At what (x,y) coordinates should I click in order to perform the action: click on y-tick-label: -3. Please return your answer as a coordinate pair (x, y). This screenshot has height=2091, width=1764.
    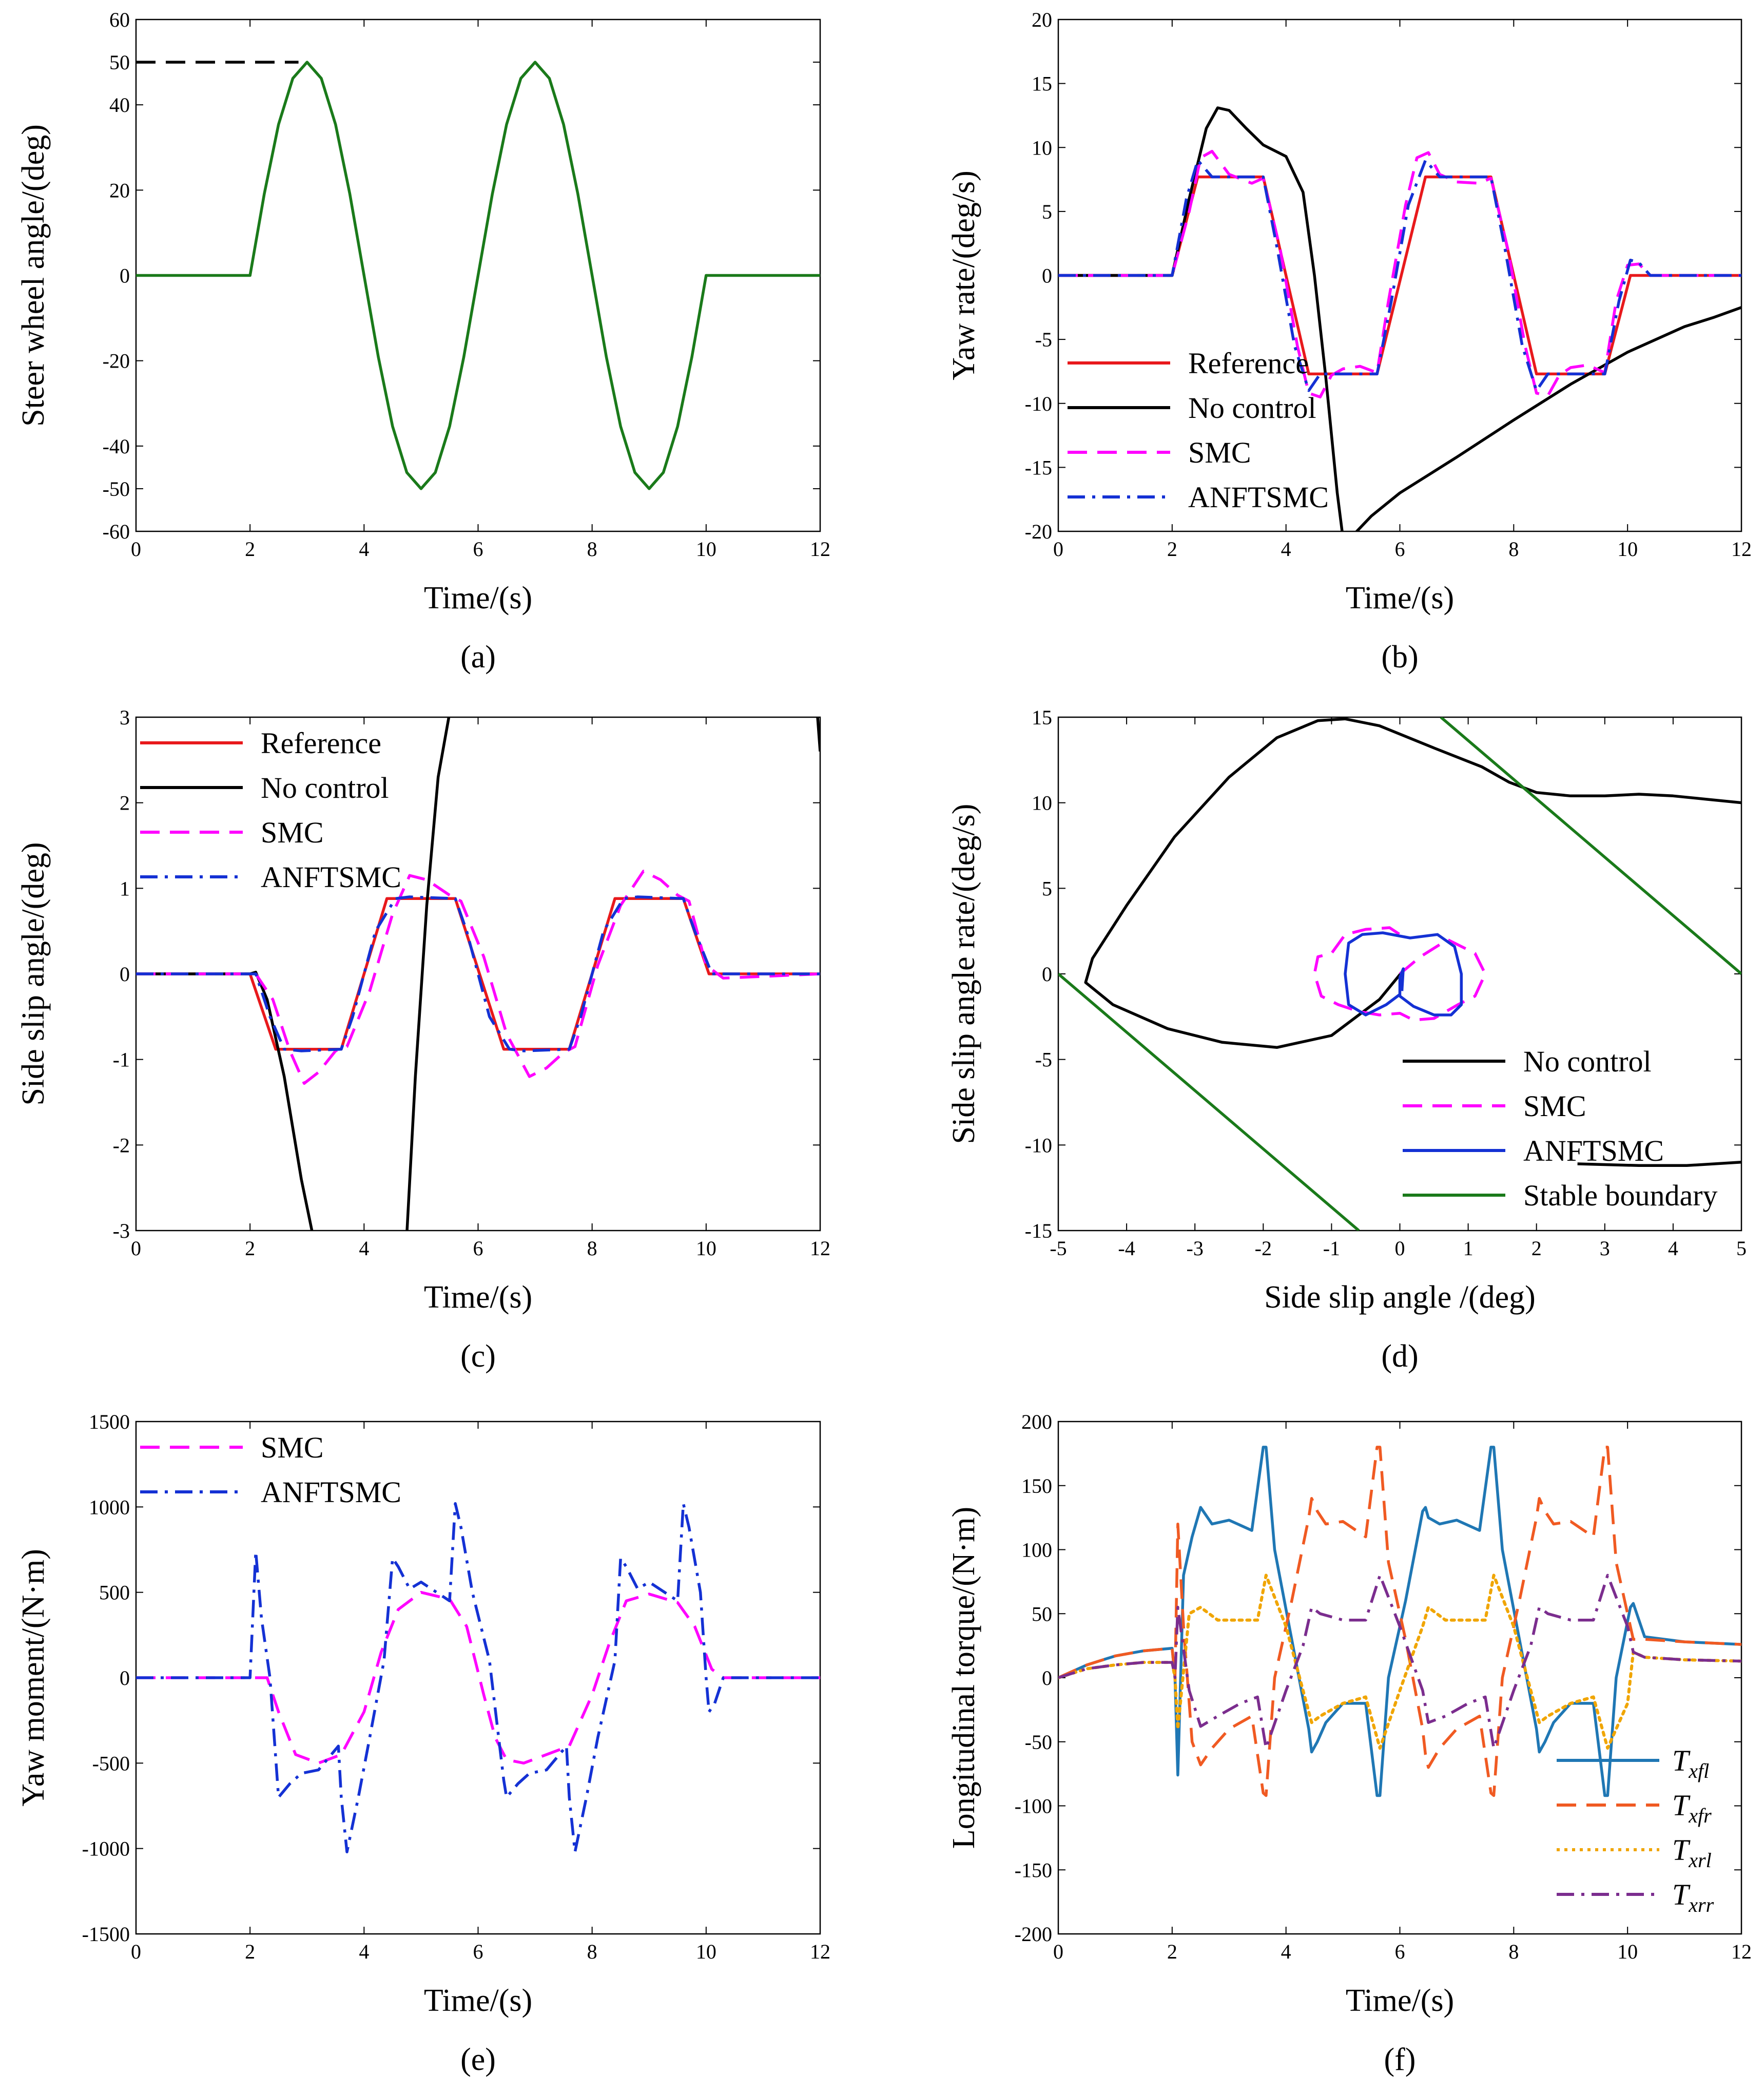
    Looking at the image, I should click on (122, 1230).